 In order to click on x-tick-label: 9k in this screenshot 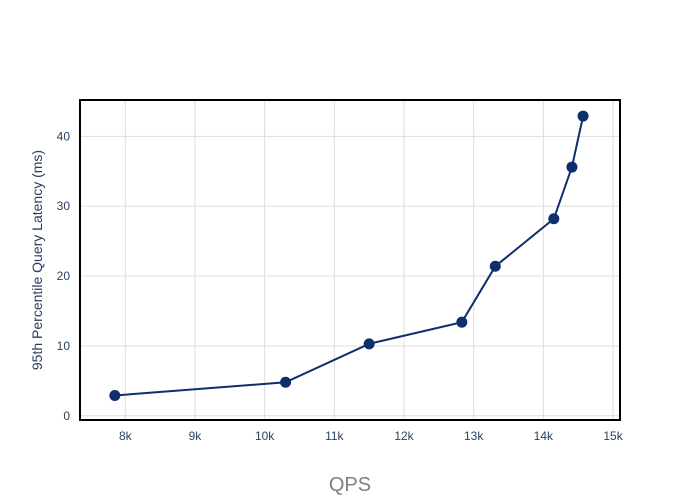, I will do `click(196, 436)`.